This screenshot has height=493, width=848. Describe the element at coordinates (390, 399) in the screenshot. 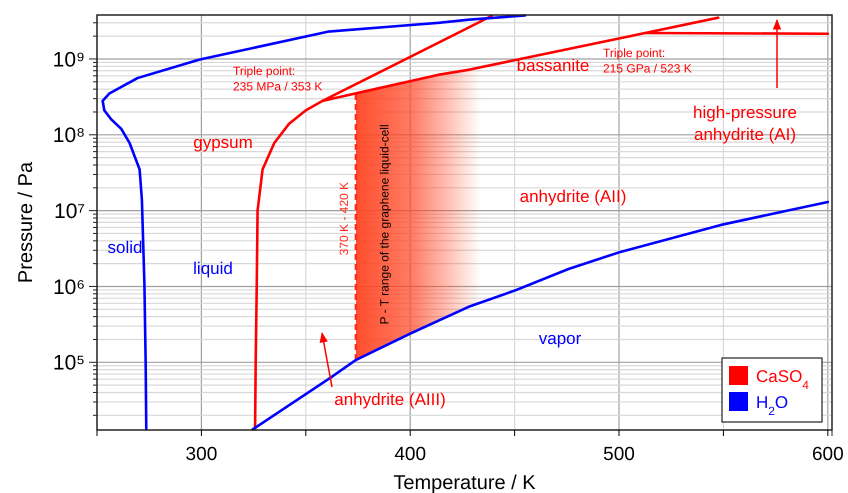

I see `annotation: anhydrite (AIII)` at that location.